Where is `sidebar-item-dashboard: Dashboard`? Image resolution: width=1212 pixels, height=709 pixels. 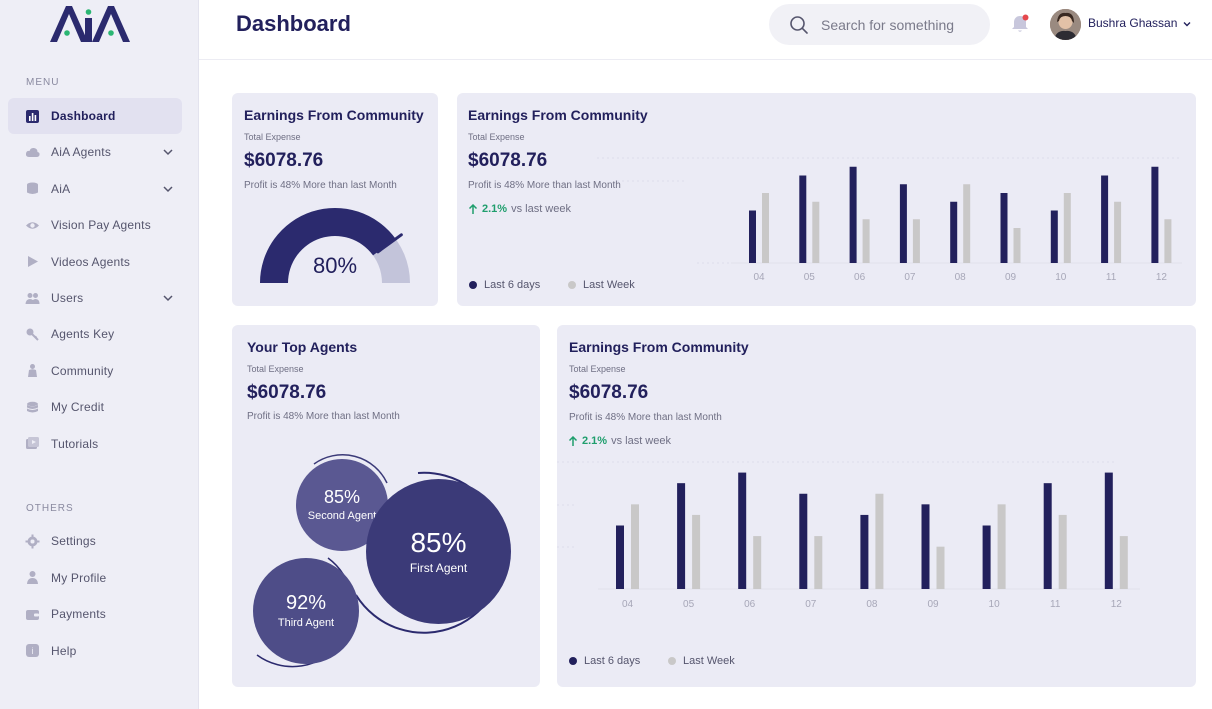 sidebar-item-dashboard: Dashboard is located at coordinates (95, 116).